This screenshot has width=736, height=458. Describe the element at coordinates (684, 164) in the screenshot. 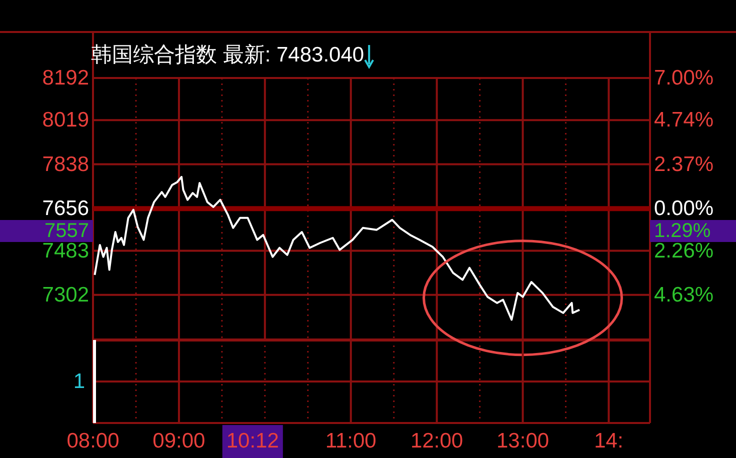

I see `y2-tick-label: 2.37%` at that location.